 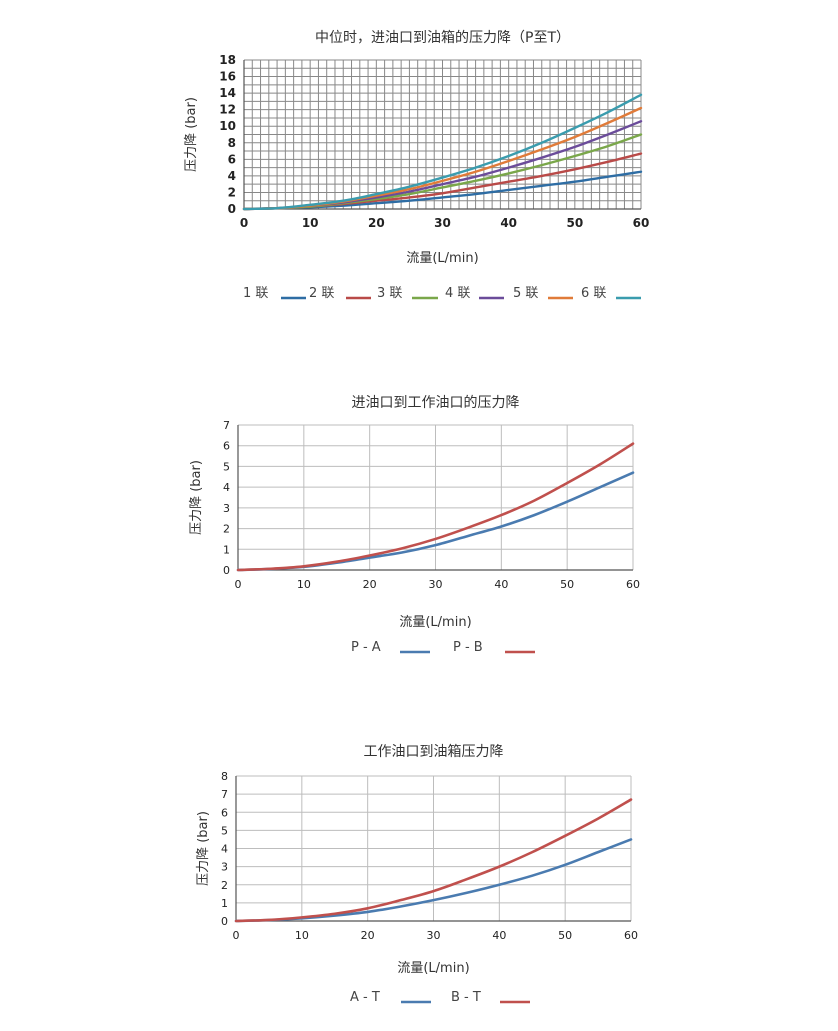 What do you see at coordinates (365, 997) in the screenshot?
I see `legend-label: A - T` at bounding box center [365, 997].